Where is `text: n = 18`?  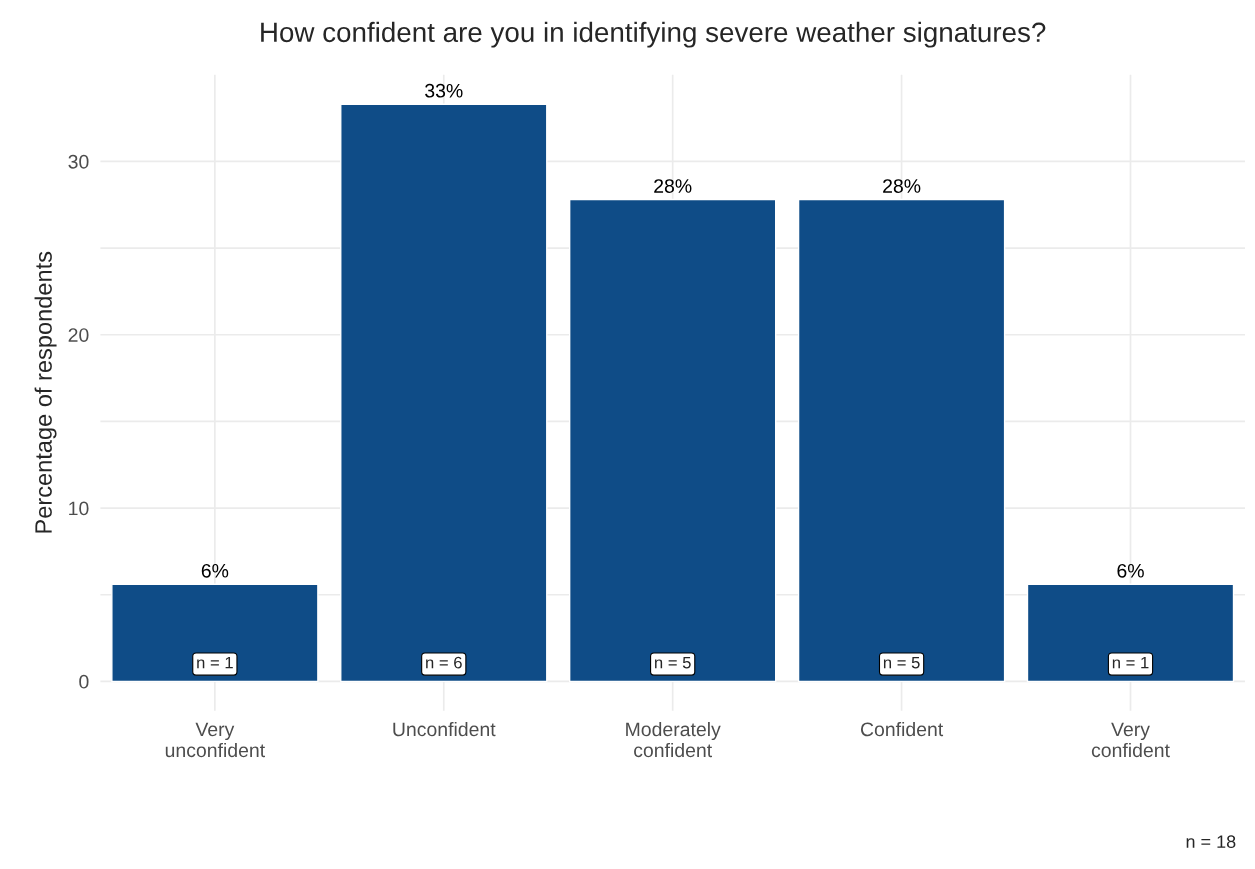
text: n = 18 is located at coordinates (1211, 842).